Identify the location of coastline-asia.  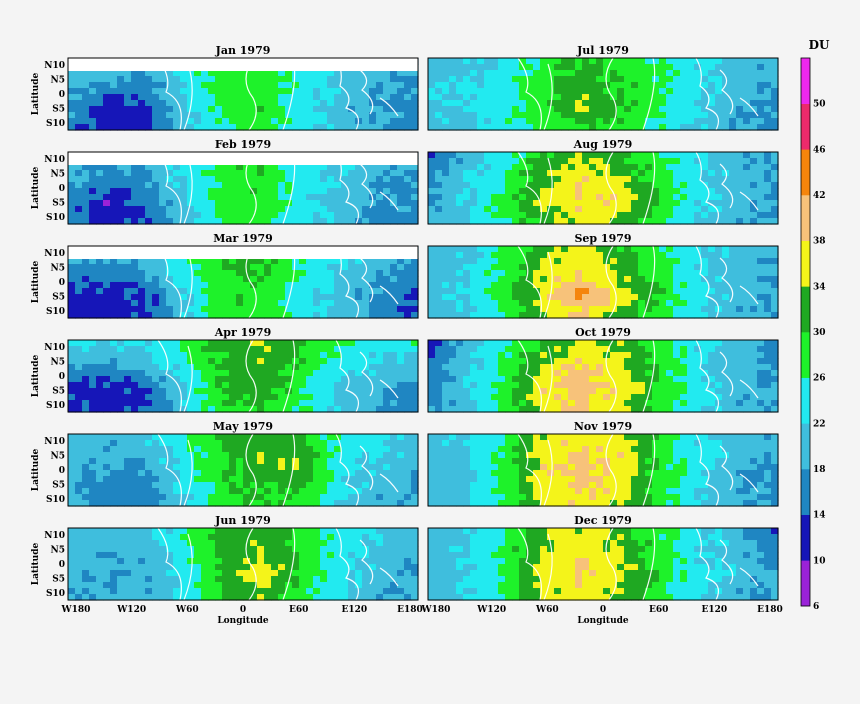
(367, 564).